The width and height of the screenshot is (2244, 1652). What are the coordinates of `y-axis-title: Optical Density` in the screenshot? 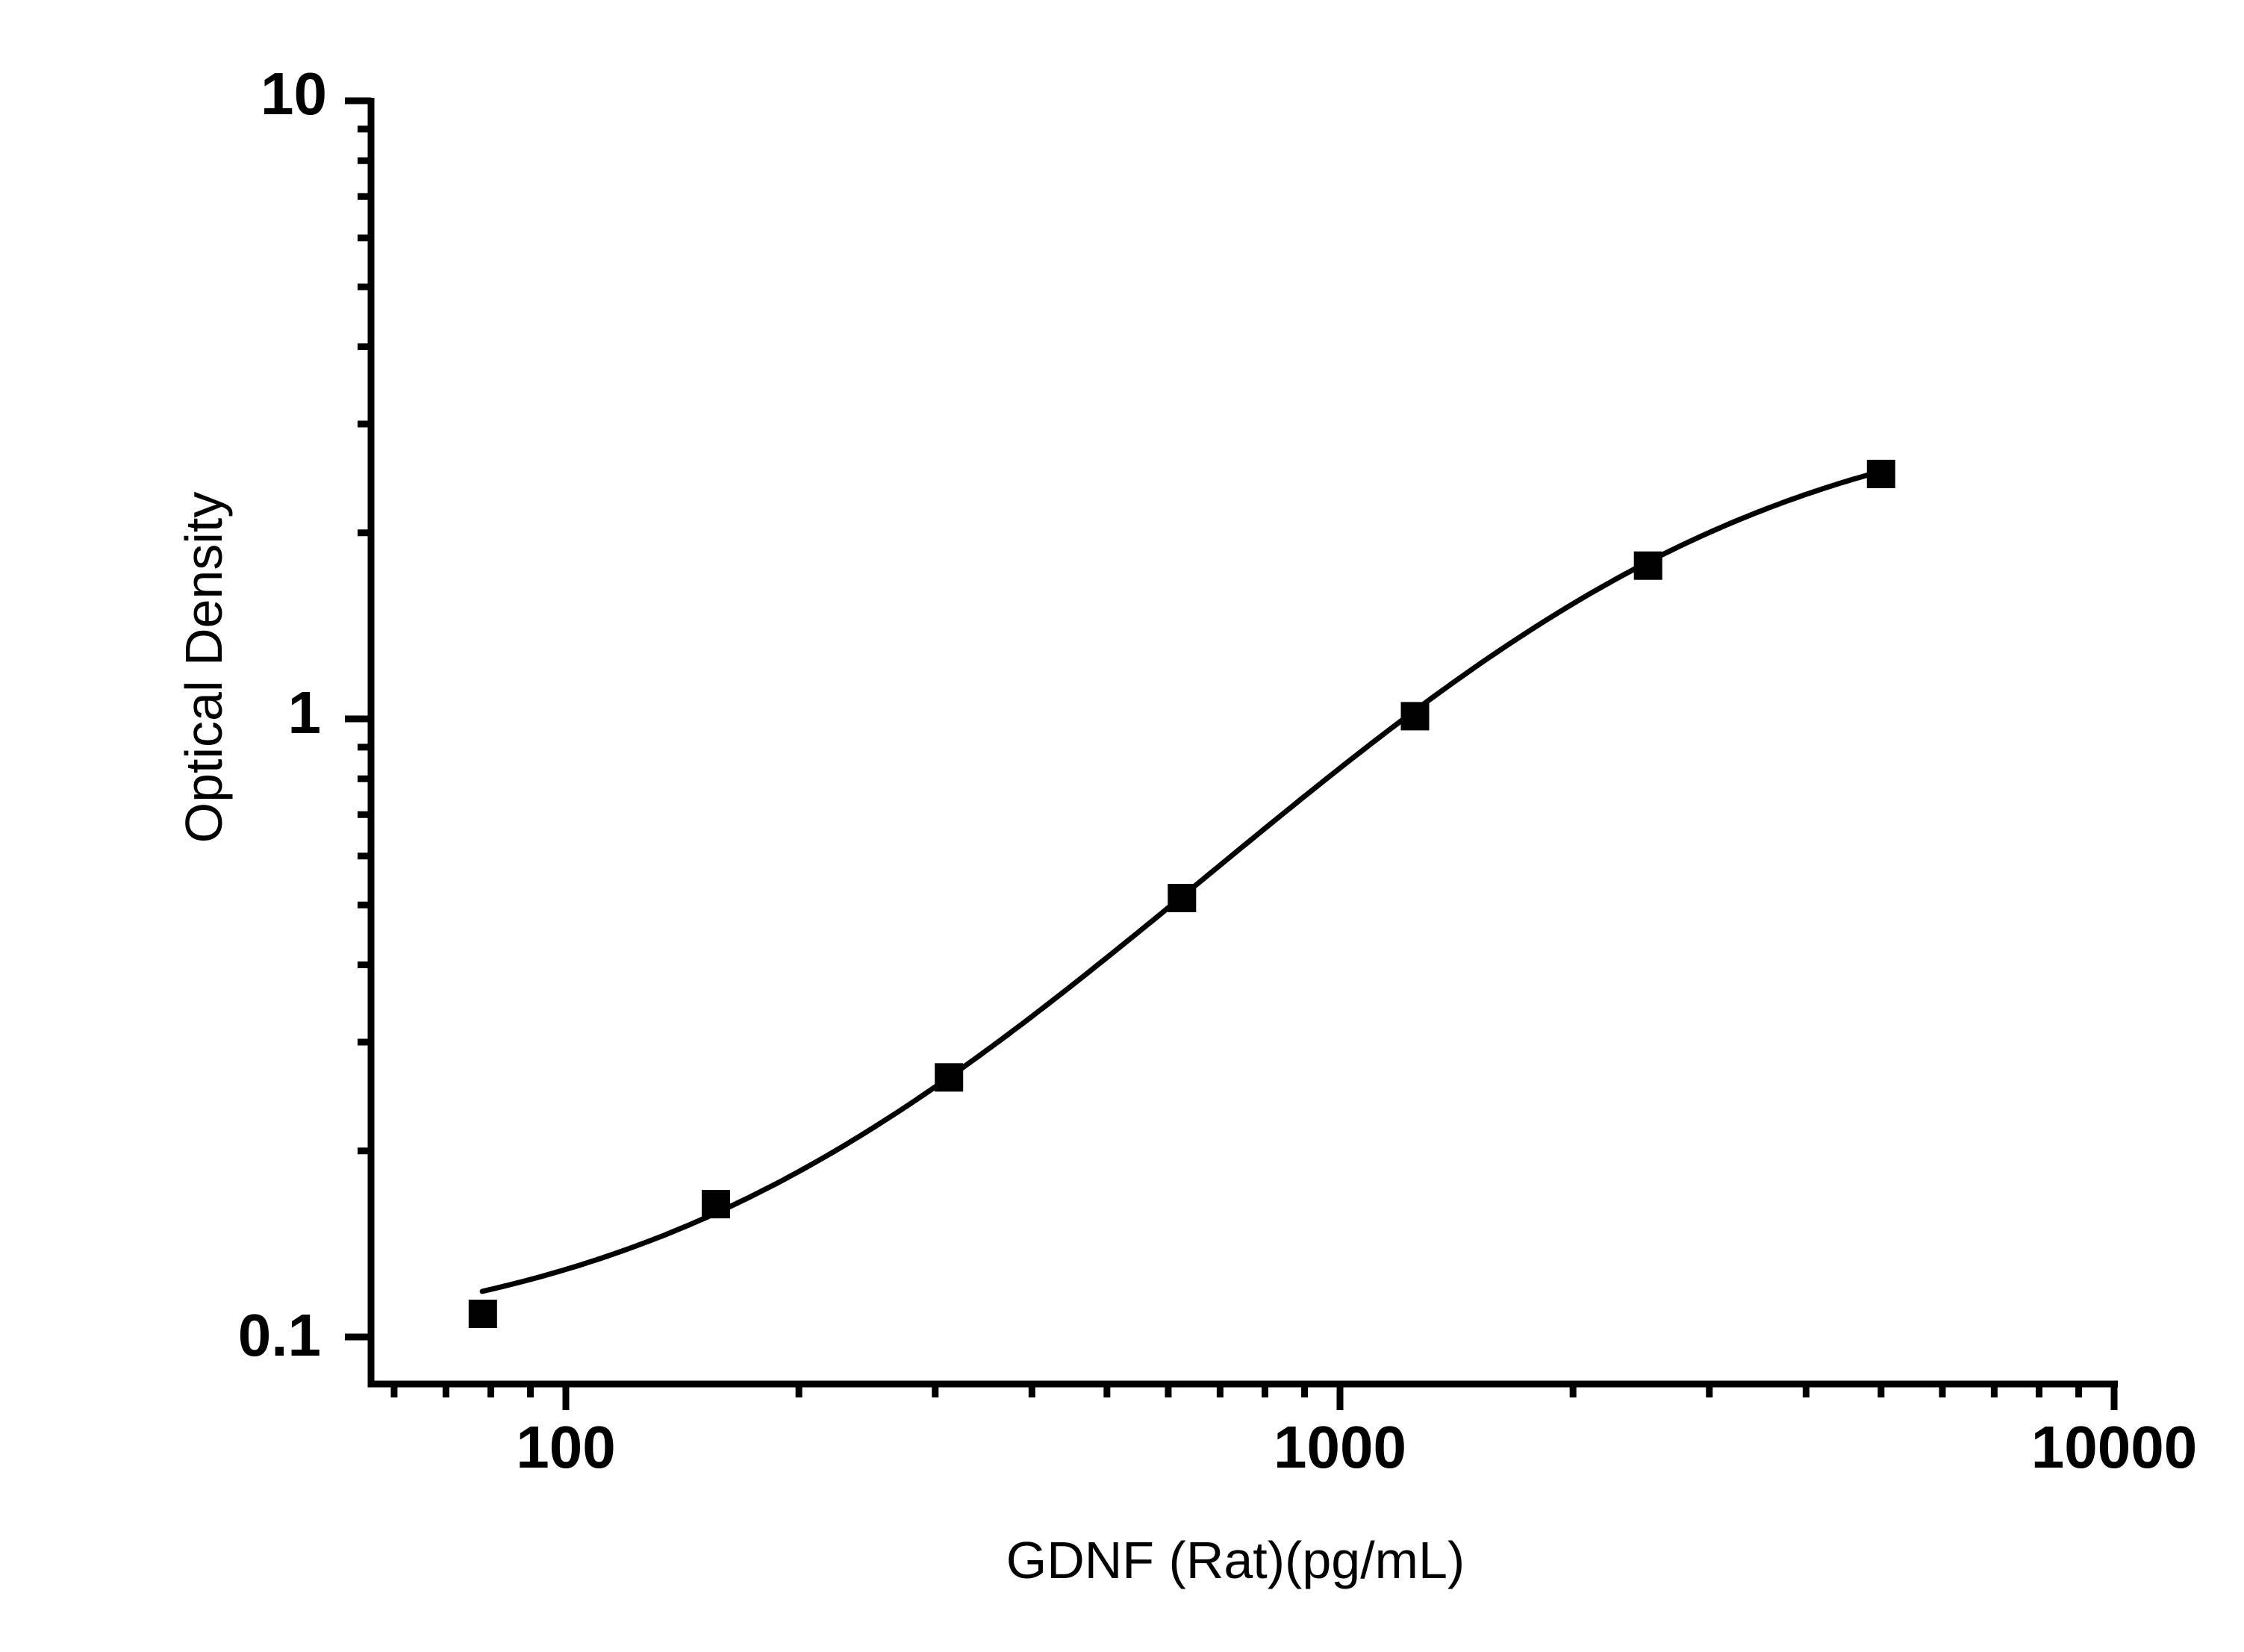 It's located at (204, 668).